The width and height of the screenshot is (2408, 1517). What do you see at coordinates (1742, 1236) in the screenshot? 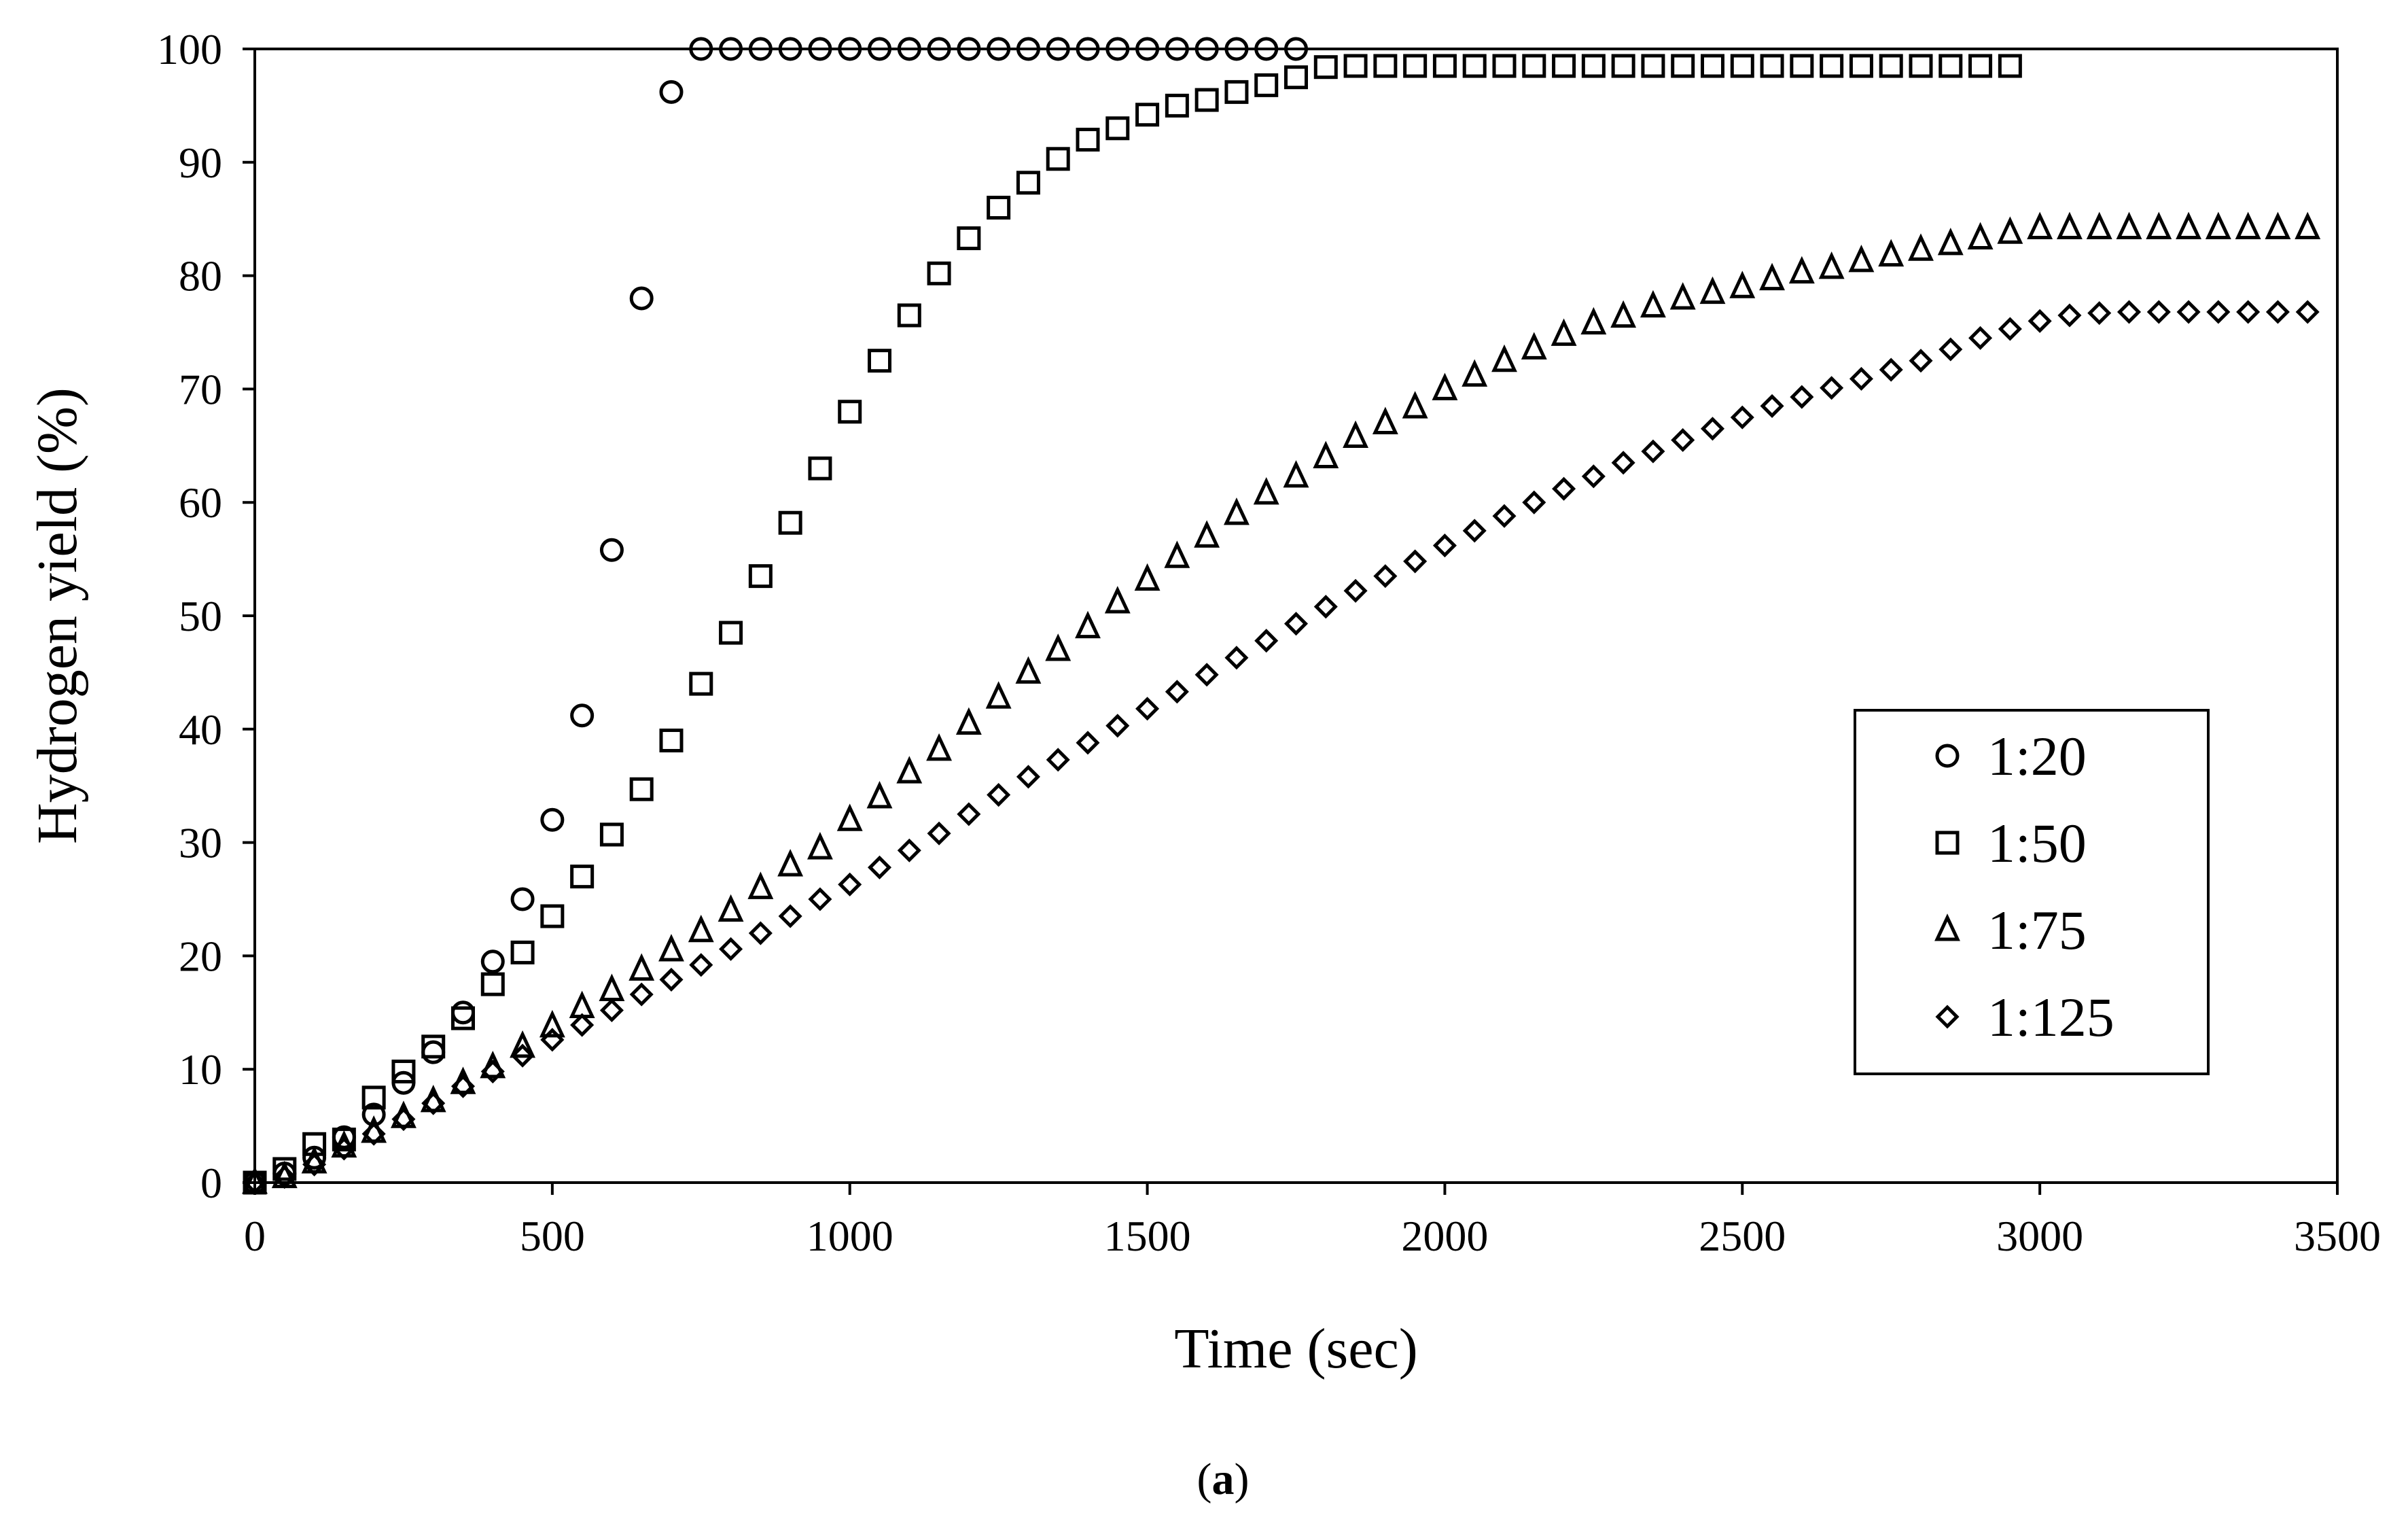
I see `x-tick-label: 2500` at bounding box center [1742, 1236].